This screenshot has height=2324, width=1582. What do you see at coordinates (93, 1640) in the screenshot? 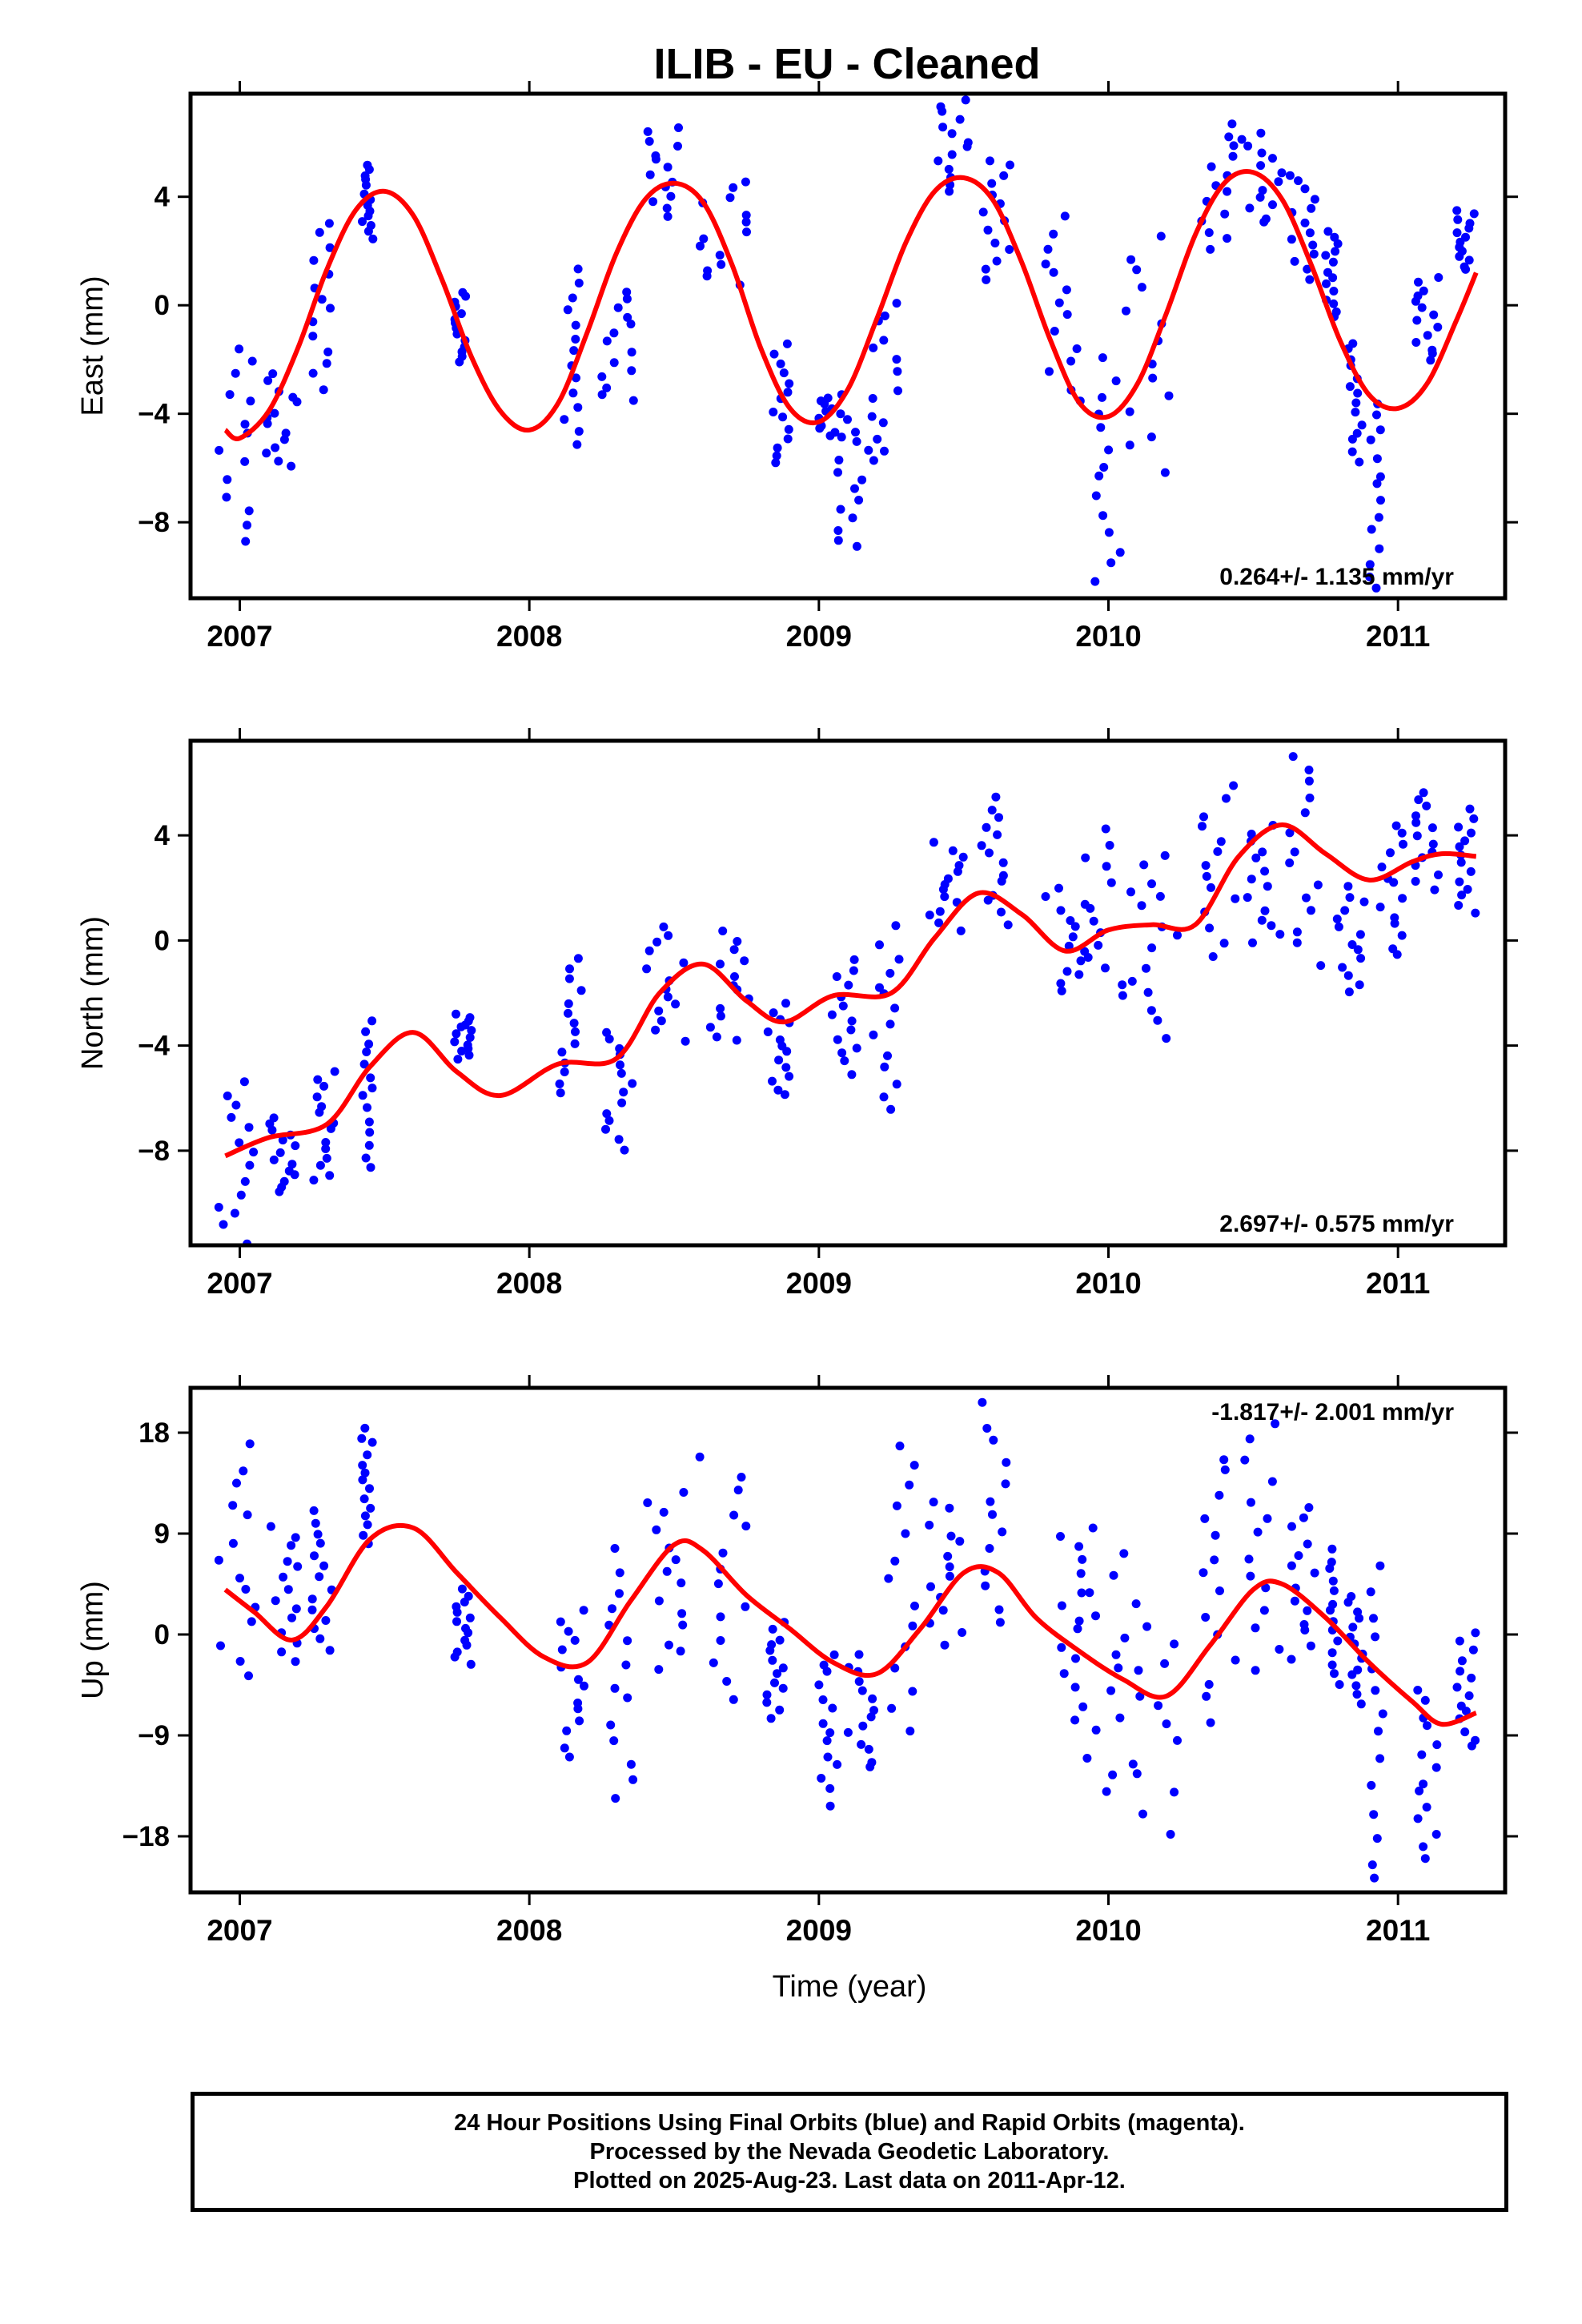
I see `y-axis-label-up: Up (mm)` at bounding box center [93, 1640].